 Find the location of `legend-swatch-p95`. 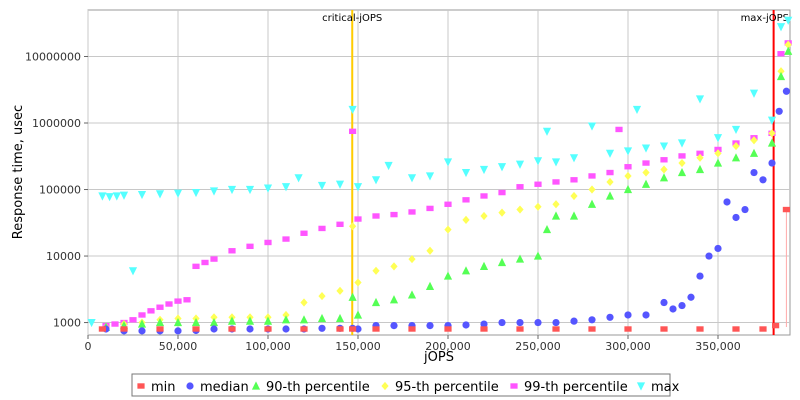

legend-swatch-p95 is located at coordinates (385, 386).